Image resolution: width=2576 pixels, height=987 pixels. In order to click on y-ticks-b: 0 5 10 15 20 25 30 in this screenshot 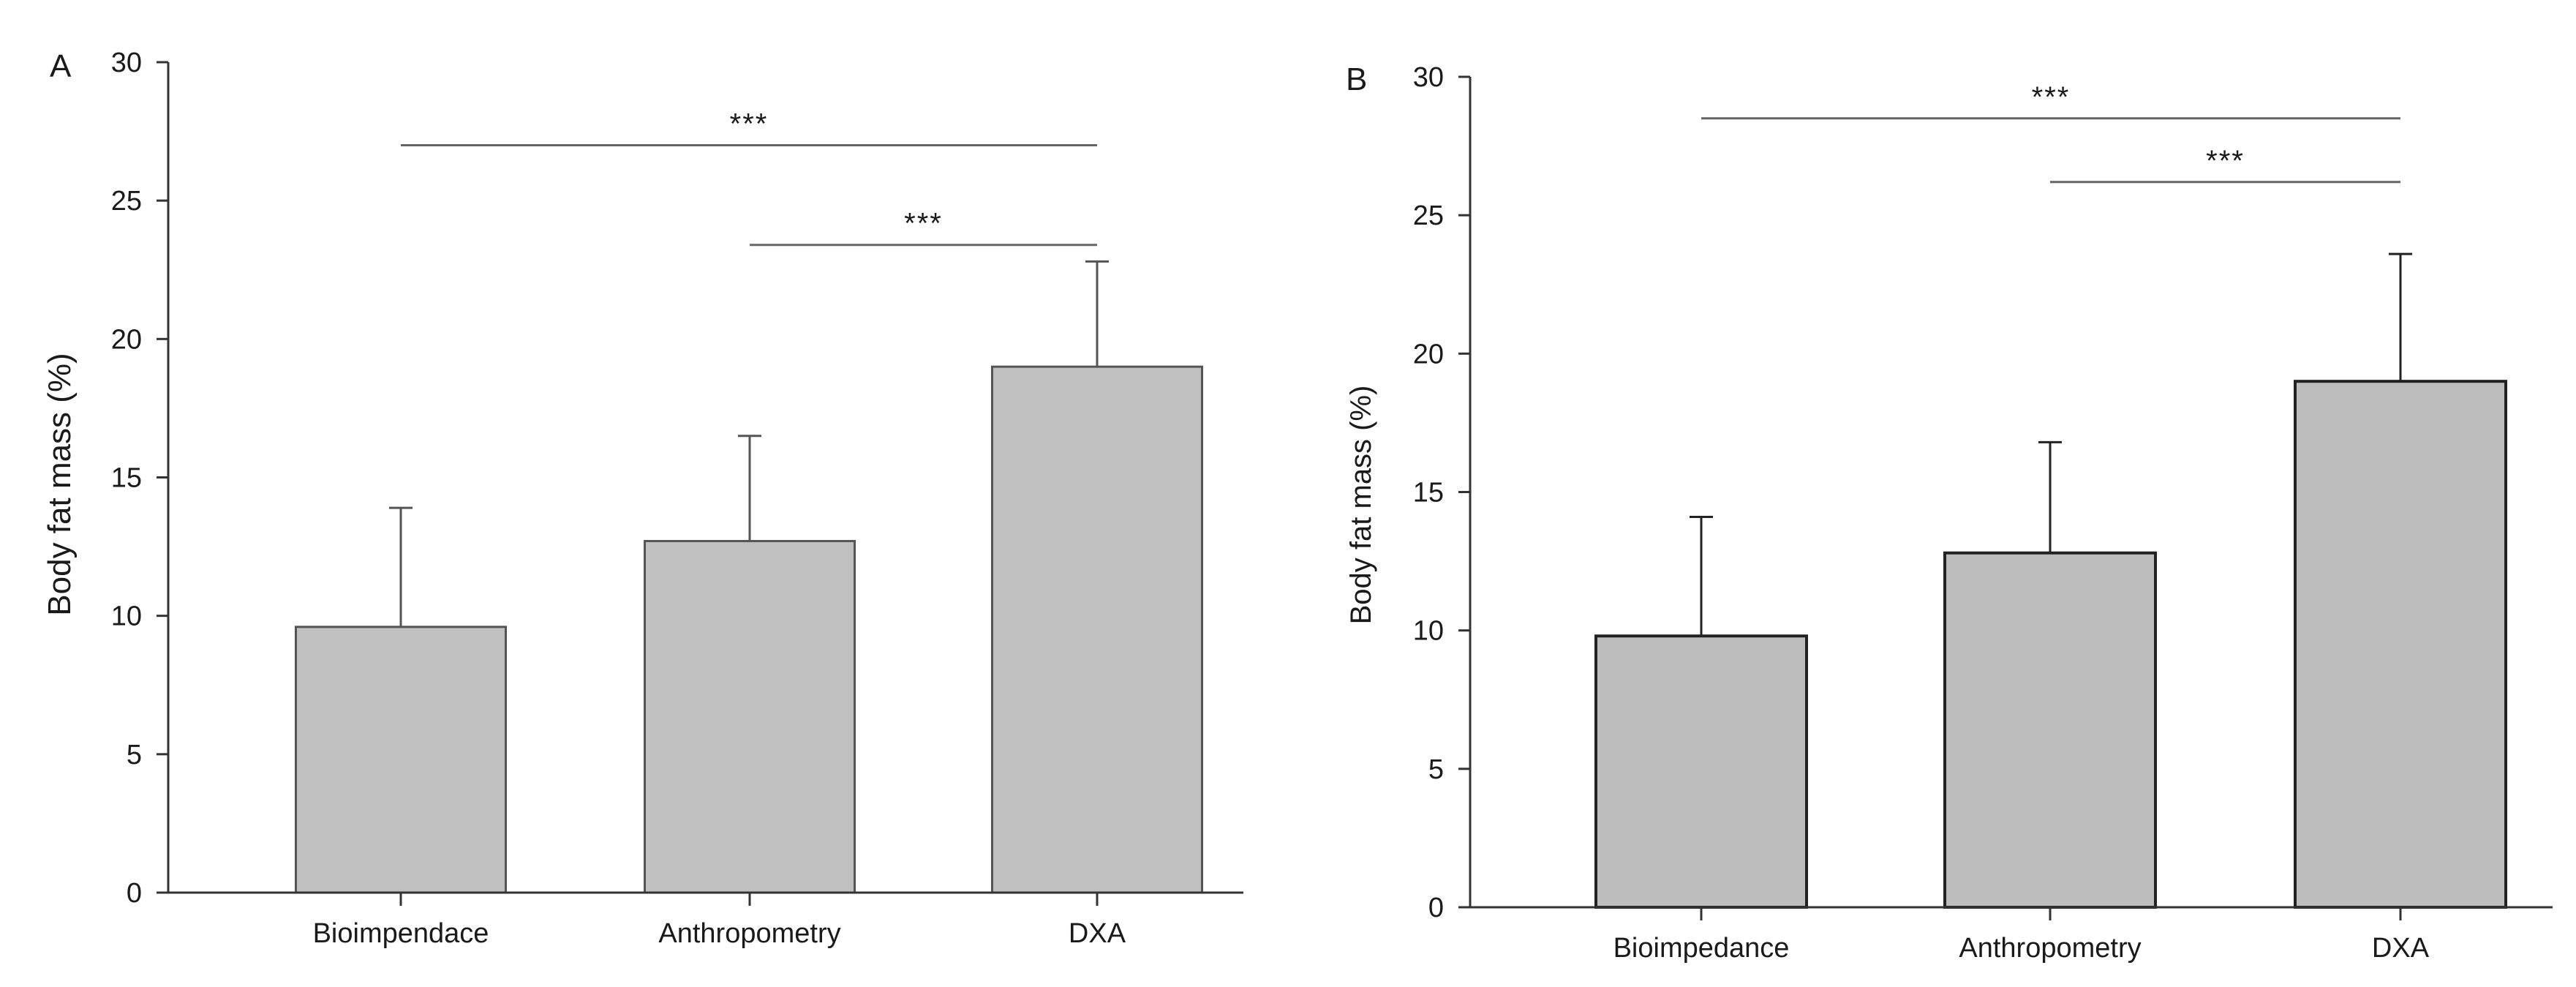, I will do `click(1428, 492)`.